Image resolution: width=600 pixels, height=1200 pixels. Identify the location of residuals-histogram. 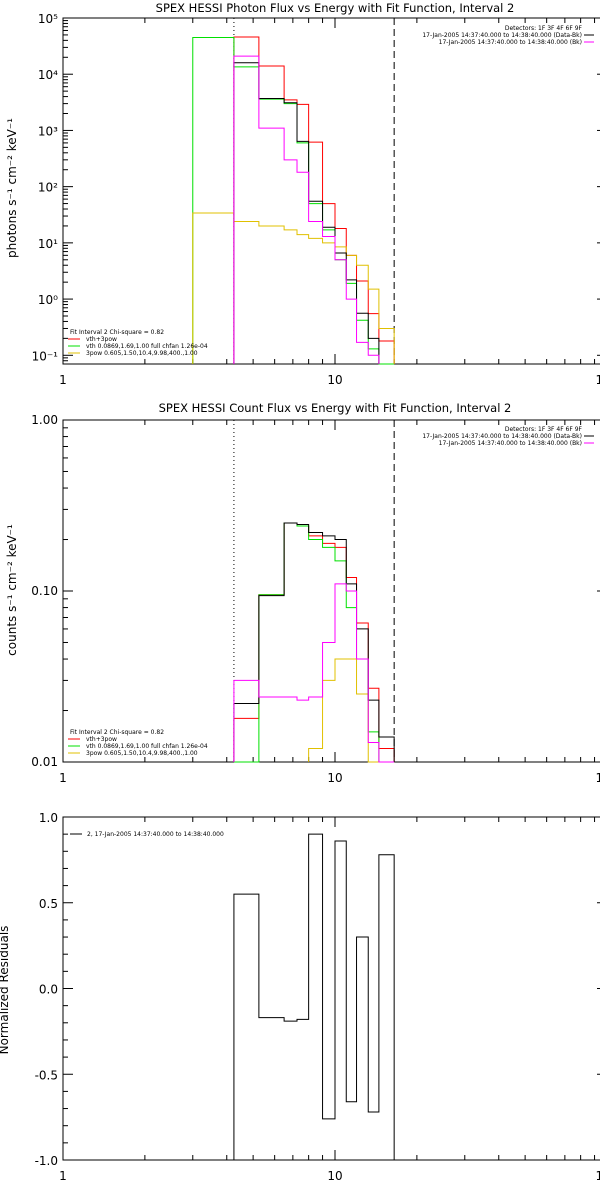
(314, 996).